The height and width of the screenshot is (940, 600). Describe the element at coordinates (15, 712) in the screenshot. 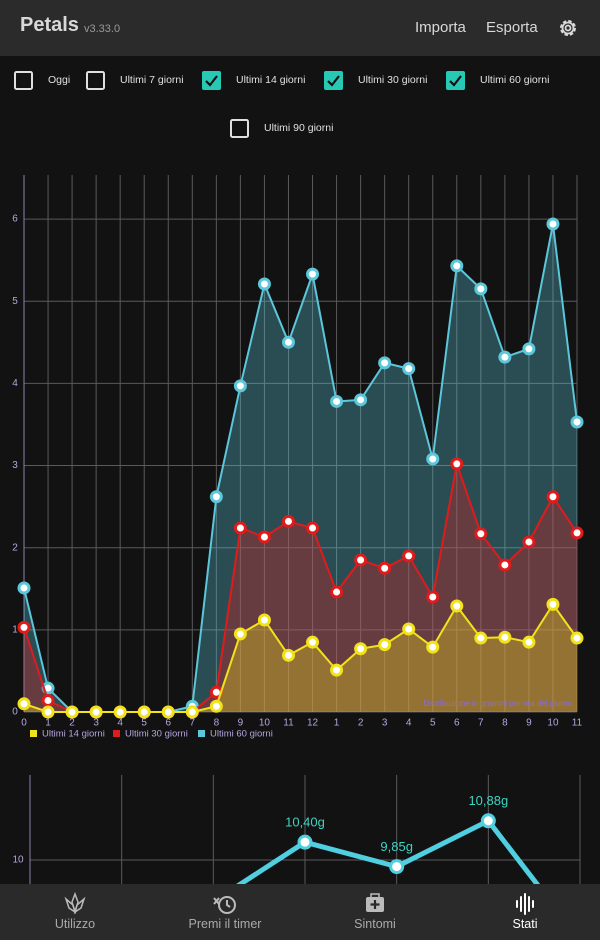

I see `y-tick-label: 0` at that location.